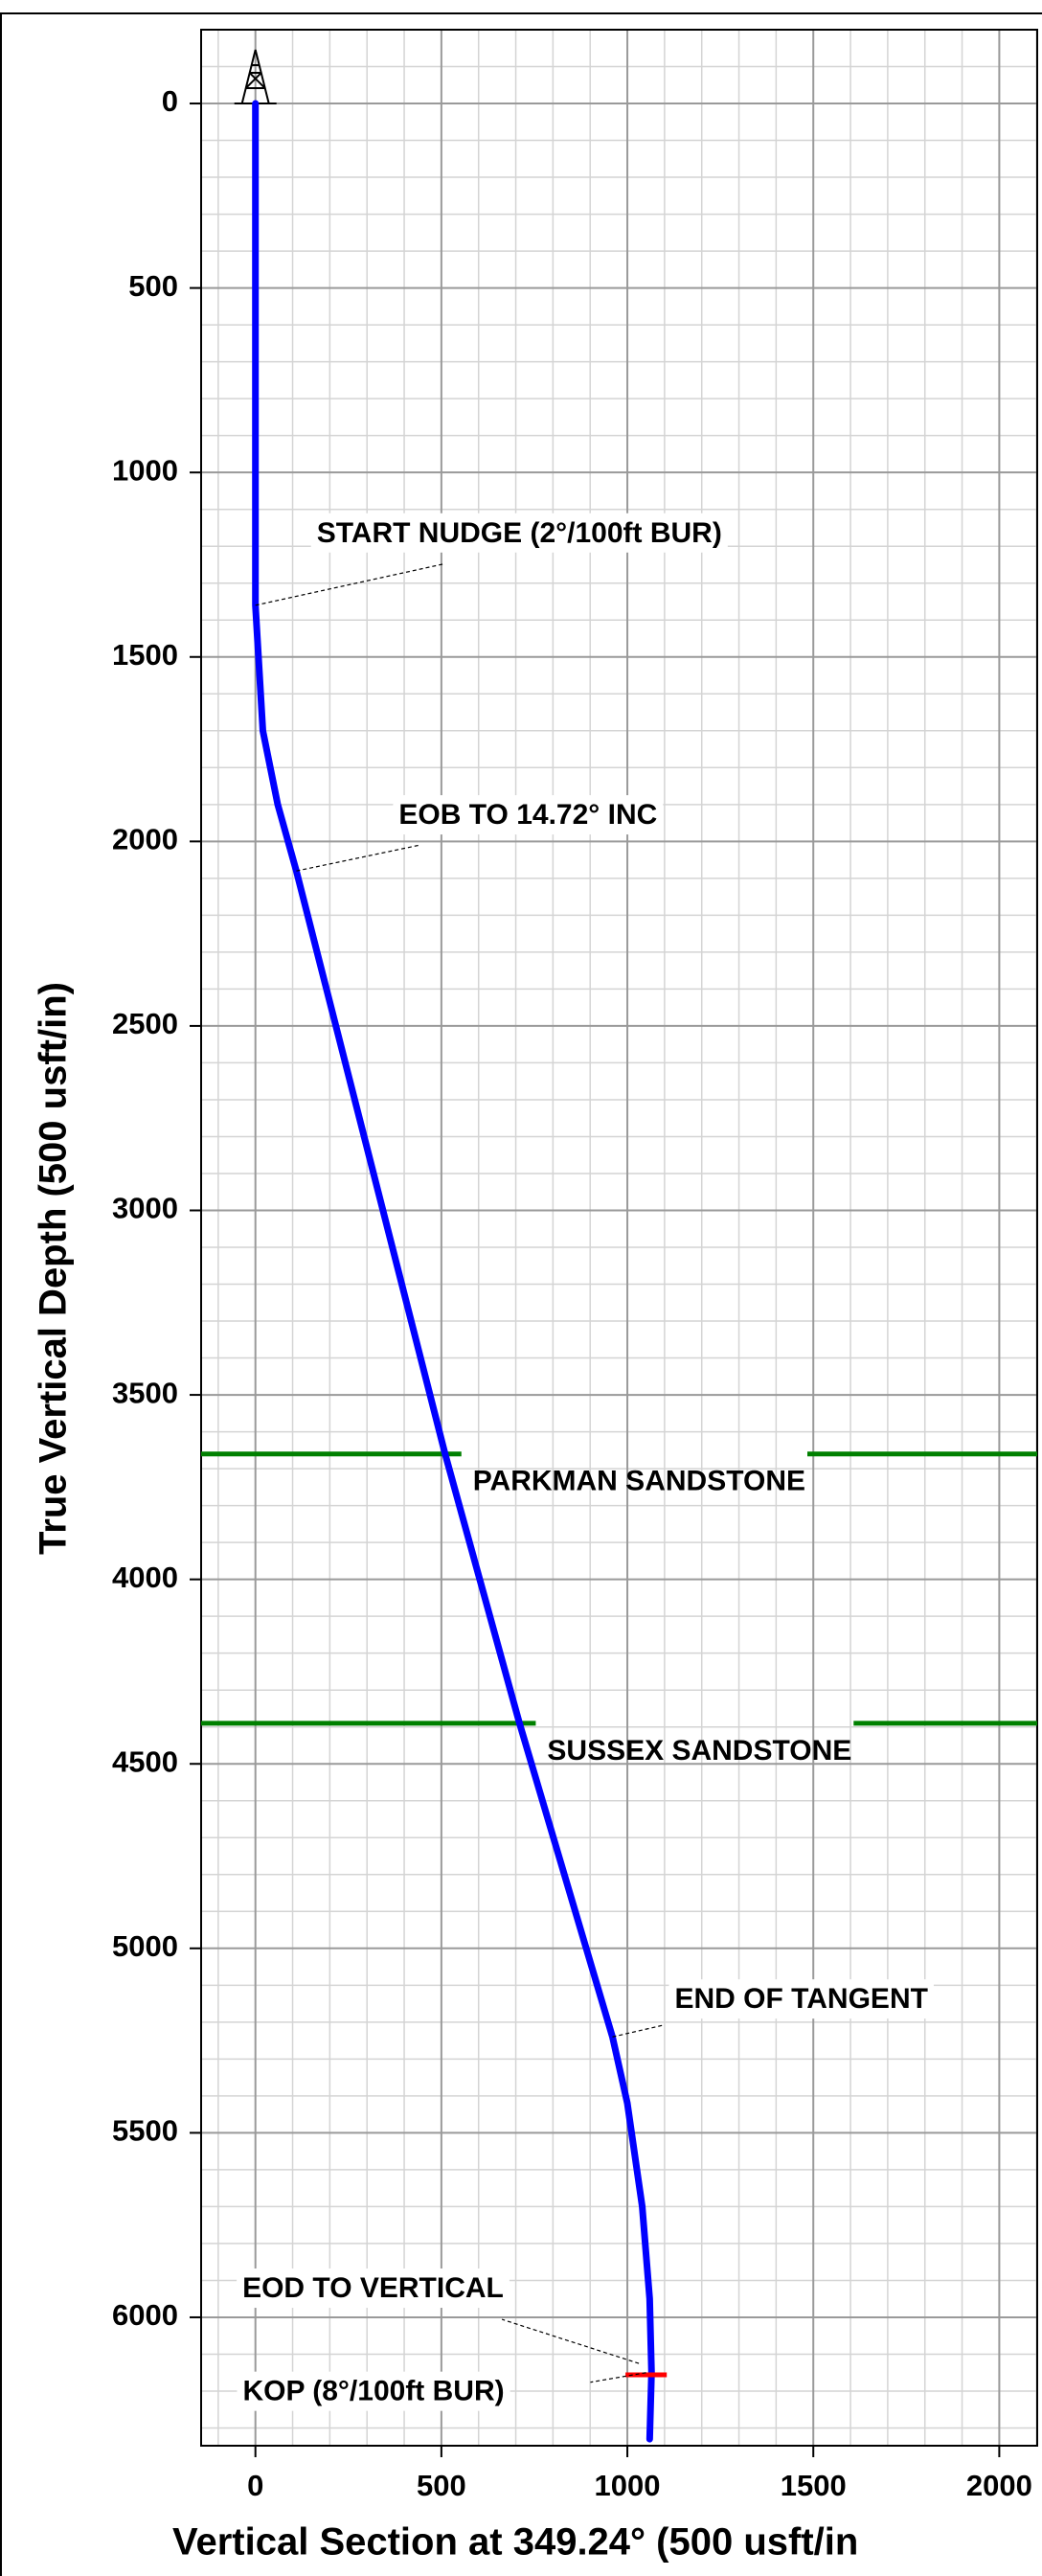  Describe the element at coordinates (814, 2485) in the screenshot. I see `x-tick-label: 1500` at that location.